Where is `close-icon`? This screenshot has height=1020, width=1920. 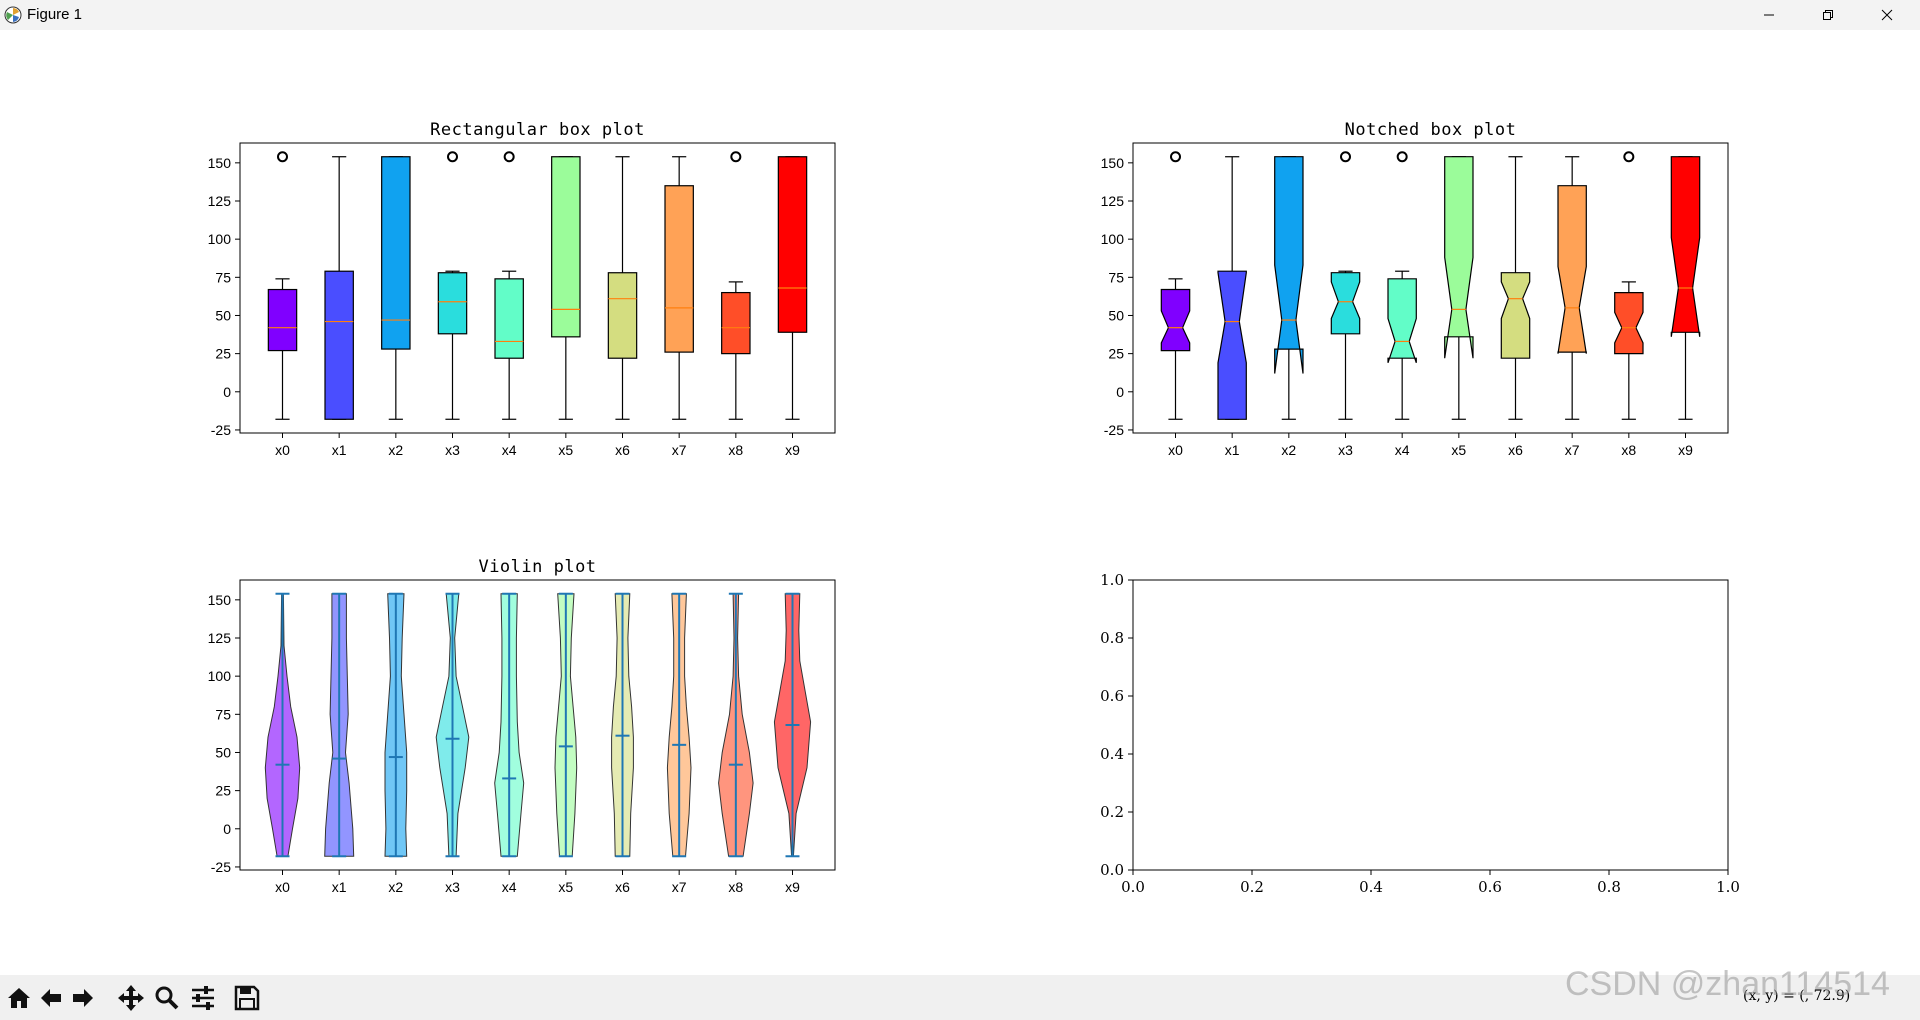 close-icon is located at coordinates (1887, 15).